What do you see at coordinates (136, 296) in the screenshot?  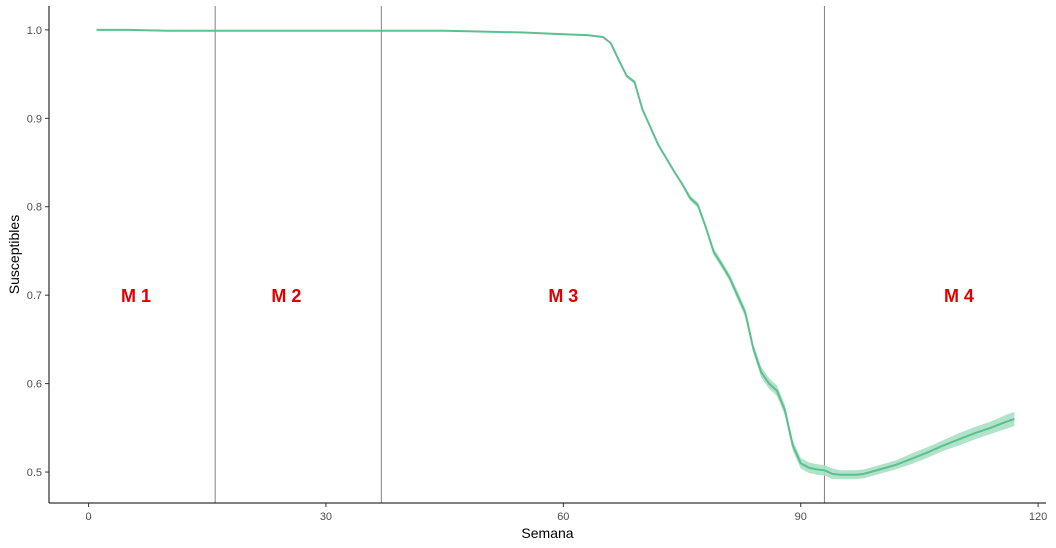 I see `region-label: M 1` at bounding box center [136, 296].